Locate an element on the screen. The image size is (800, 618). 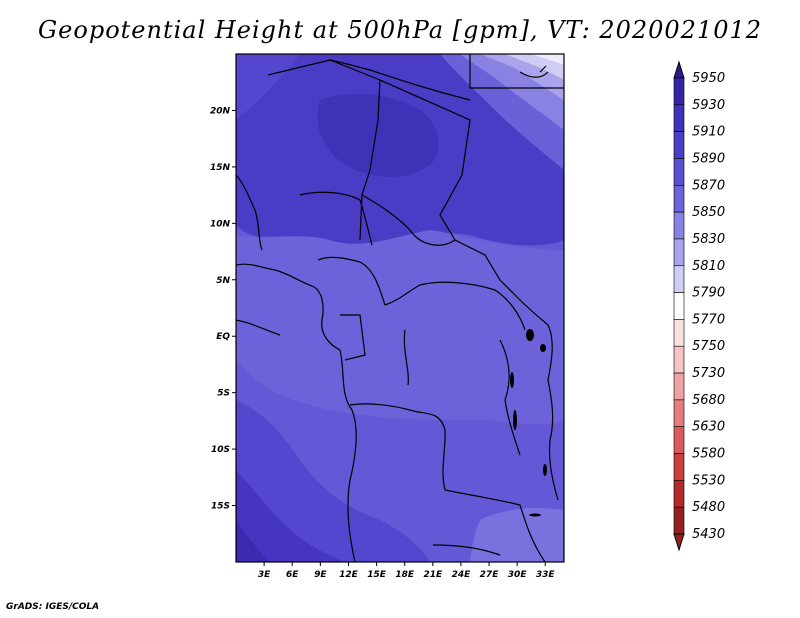
y-tick-label: 5S is located at coordinates (223, 394).